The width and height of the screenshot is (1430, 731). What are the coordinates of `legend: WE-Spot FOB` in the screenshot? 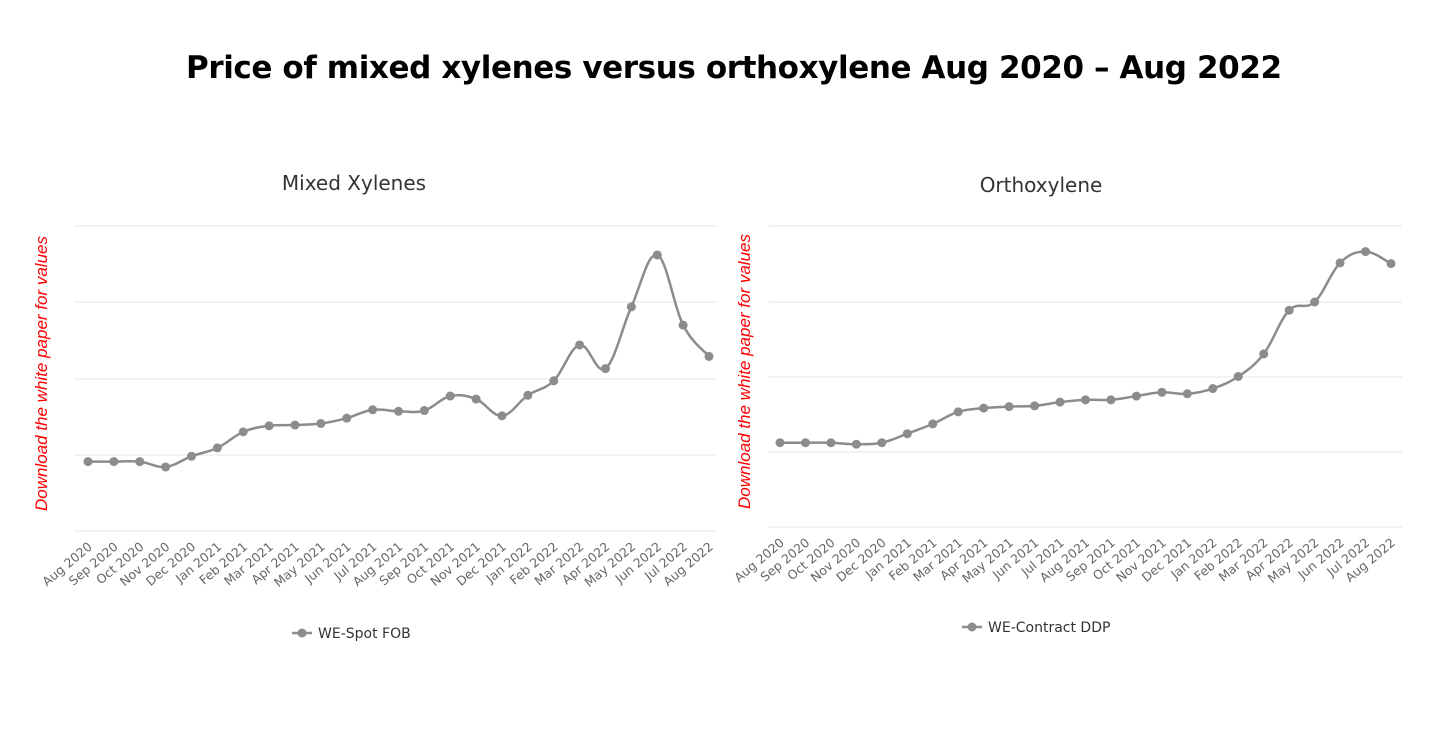 It's located at (351, 634).